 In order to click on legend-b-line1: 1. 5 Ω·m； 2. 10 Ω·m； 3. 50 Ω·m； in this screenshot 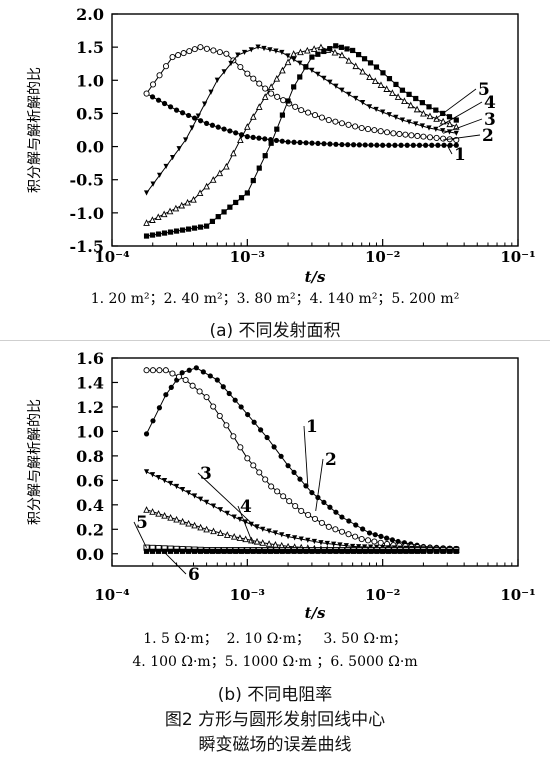, I will do `click(275, 639)`.